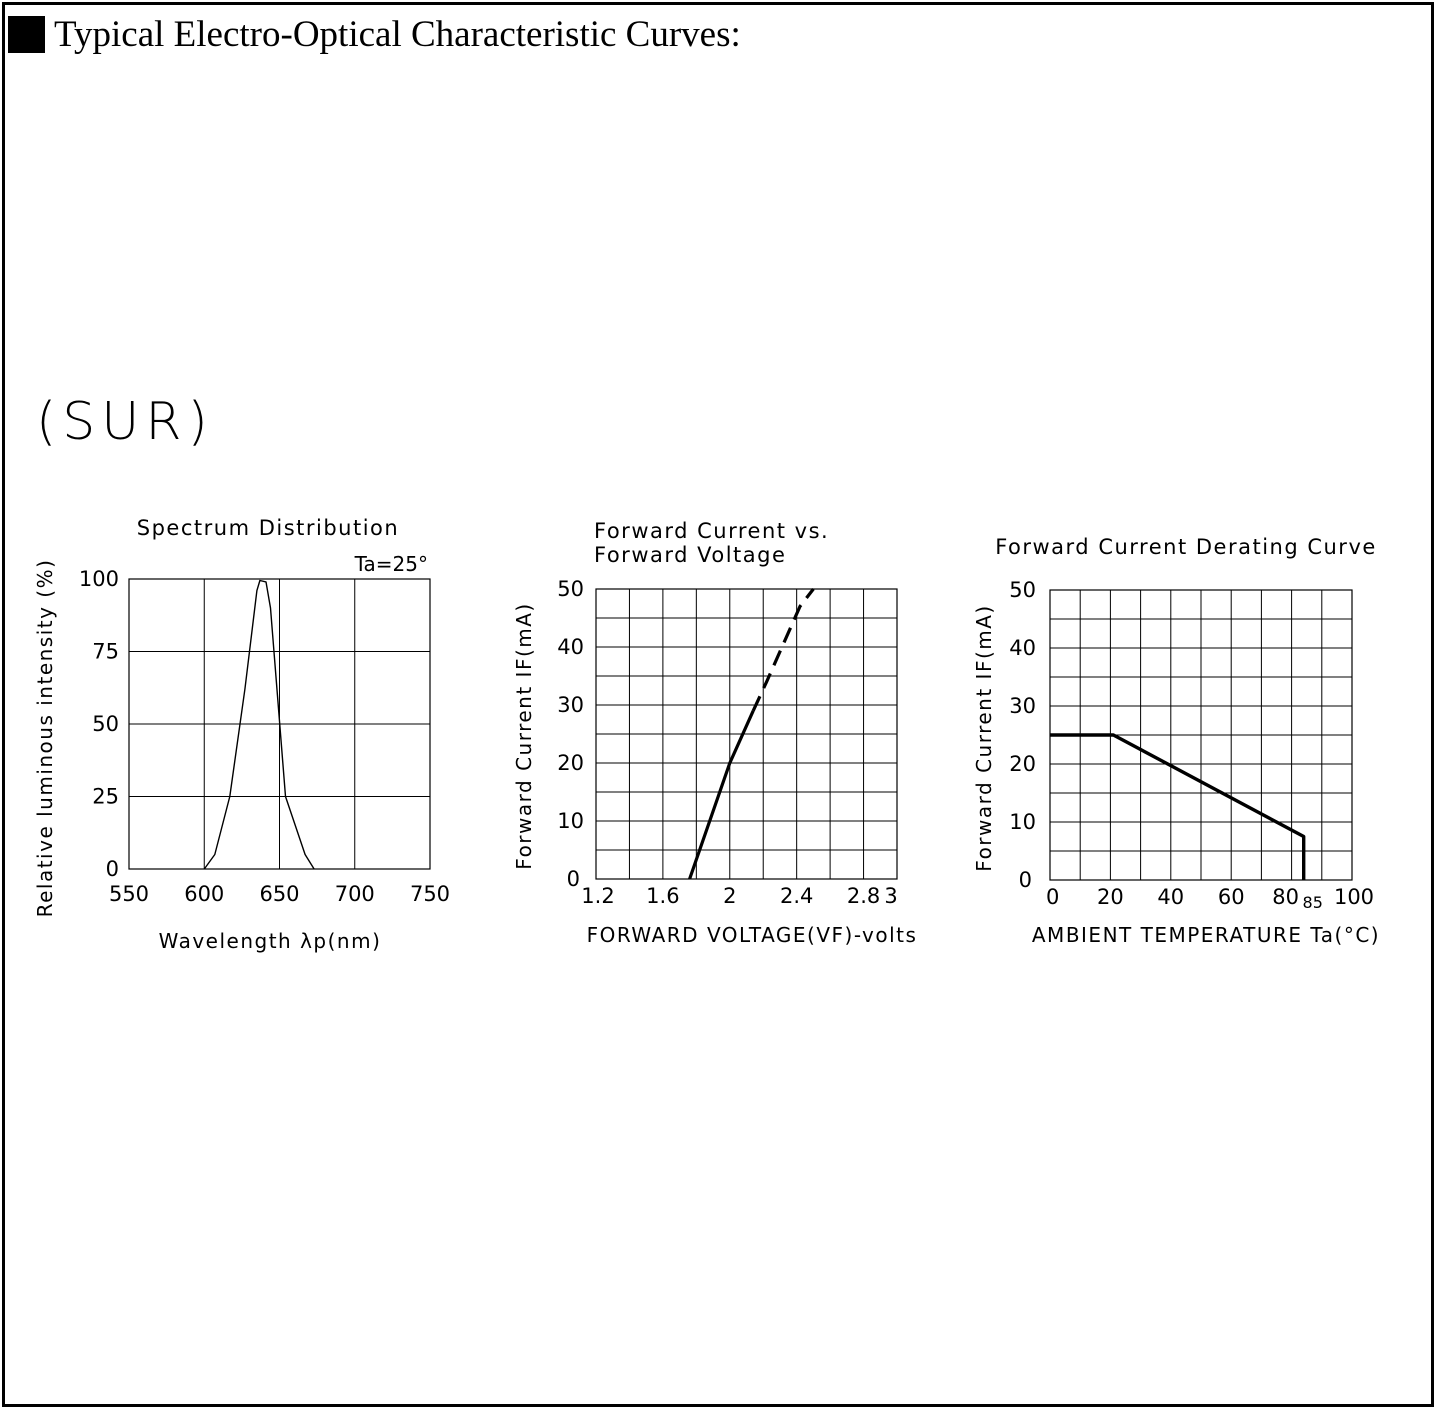  I want to click on chart-annotation: Ta=25°, so click(391, 564).